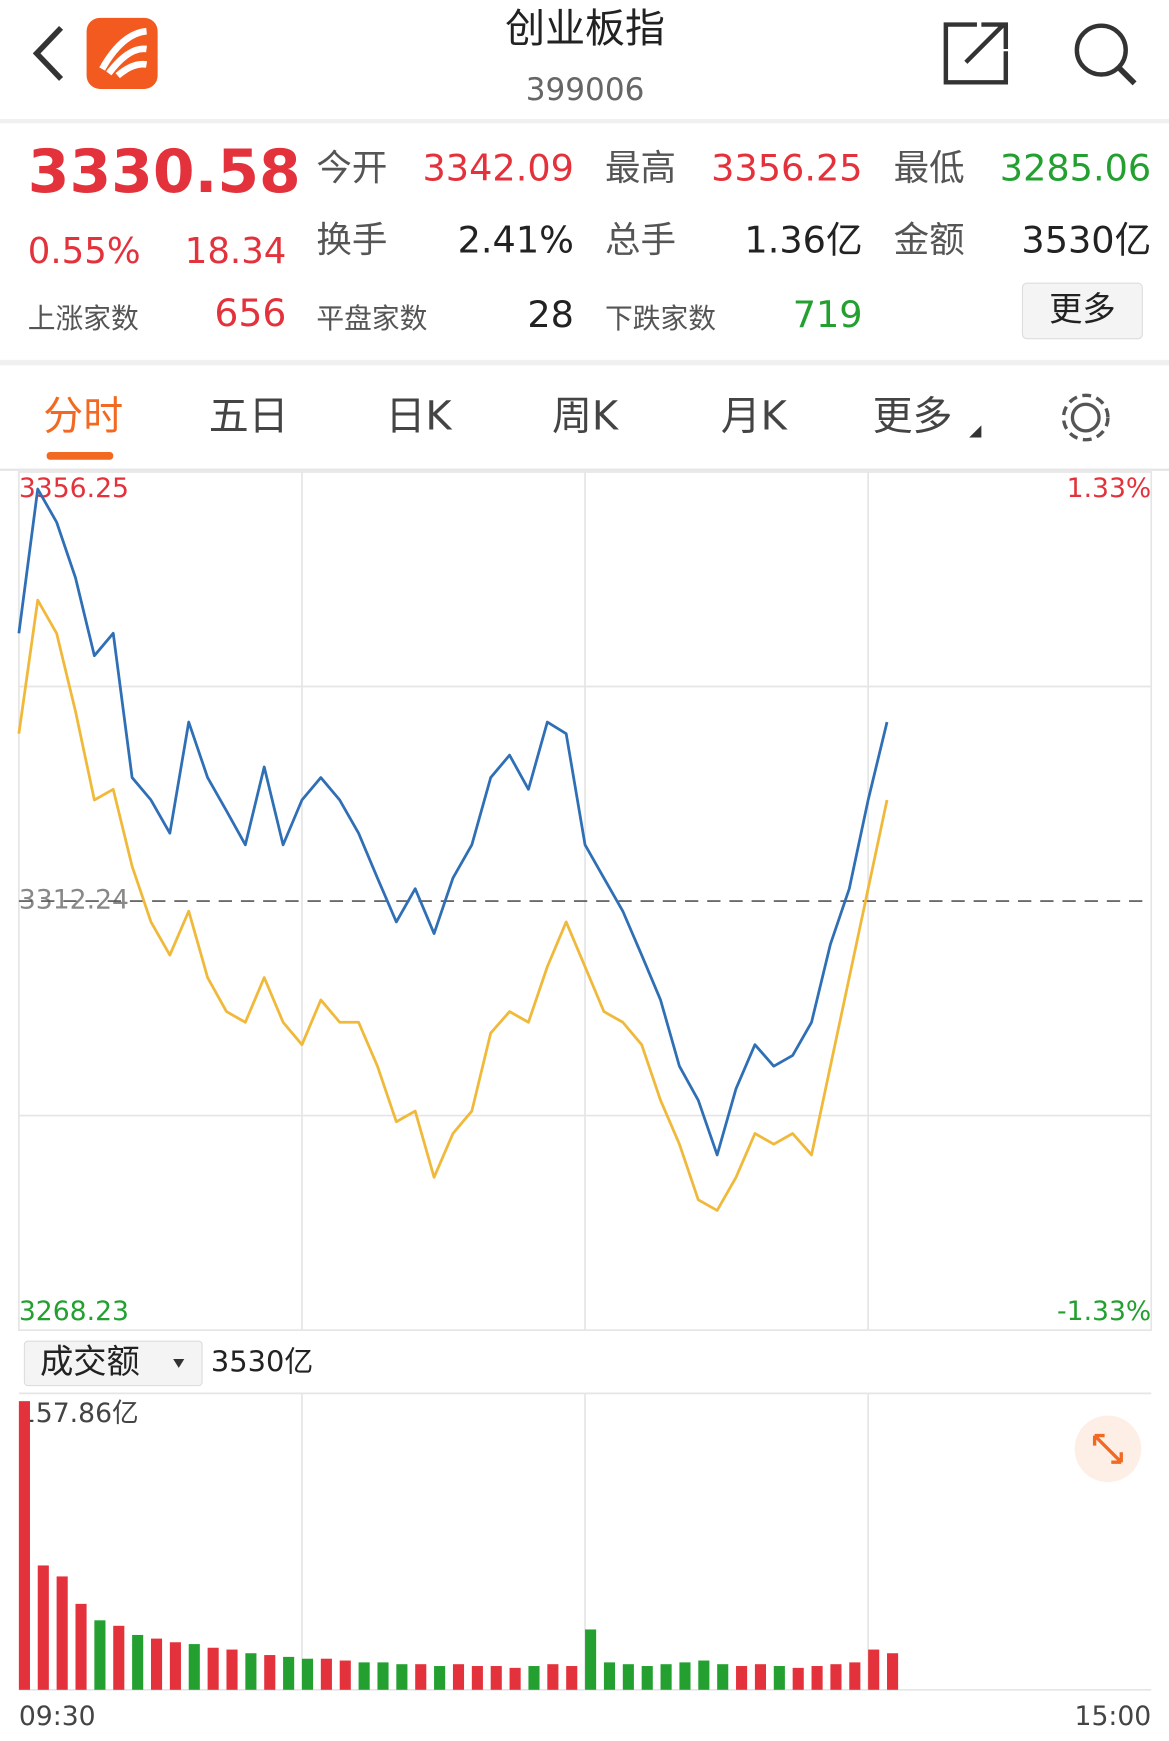 The width and height of the screenshot is (1169, 1741). What do you see at coordinates (803, 240) in the screenshot?
I see `field-value: 1.36亿` at bounding box center [803, 240].